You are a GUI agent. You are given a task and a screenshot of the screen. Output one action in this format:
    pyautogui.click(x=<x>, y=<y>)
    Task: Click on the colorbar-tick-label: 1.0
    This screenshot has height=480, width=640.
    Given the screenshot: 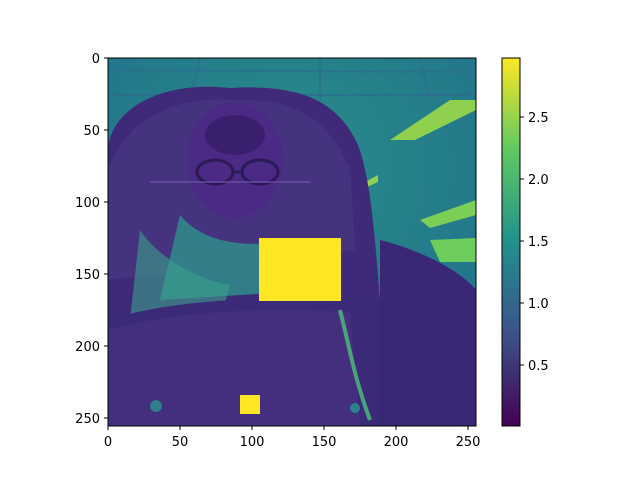 What is the action you would take?
    pyautogui.click(x=538, y=304)
    